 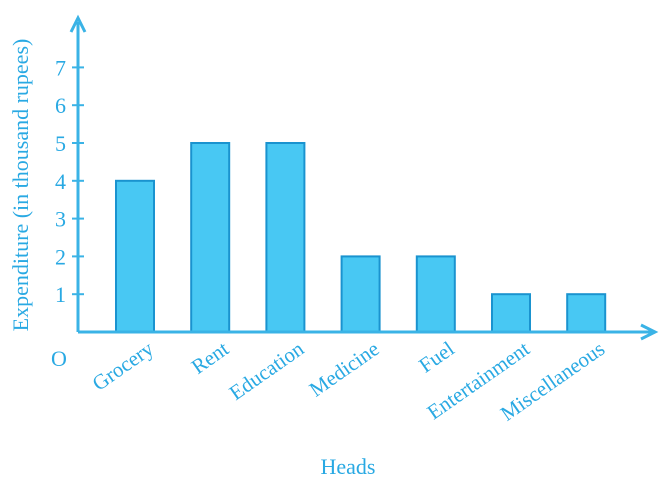 I want to click on y-ticks-group: 1 2 3 4 5 6 7, so click(x=69, y=181).